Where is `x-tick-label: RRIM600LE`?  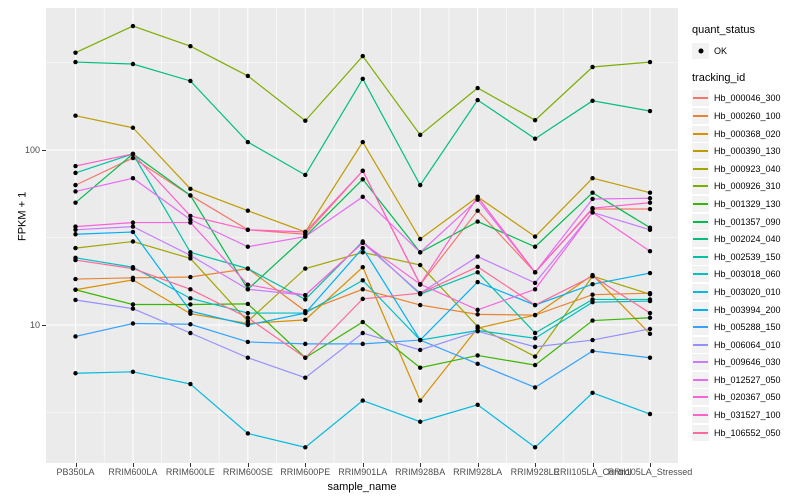 x-tick-label: RRIM600LE is located at coordinates (190, 472).